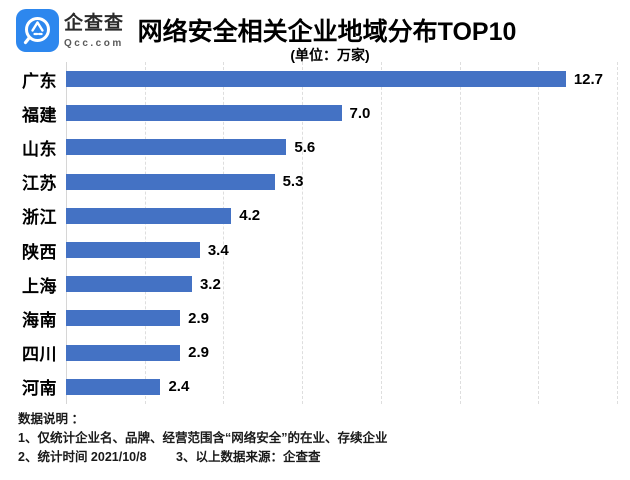 The image size is (630, 480). Describe the element at coordinates (360, 113) in the screenshot. I see `value-label: 7.0` at that location.